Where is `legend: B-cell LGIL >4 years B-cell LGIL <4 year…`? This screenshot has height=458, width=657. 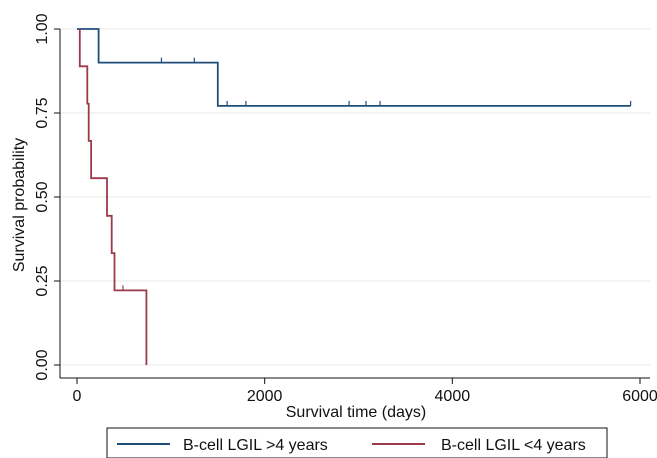
legend: B-cell LGIL >4 years B-cell LGIL <4 year… is located at coordinates (357, 442).